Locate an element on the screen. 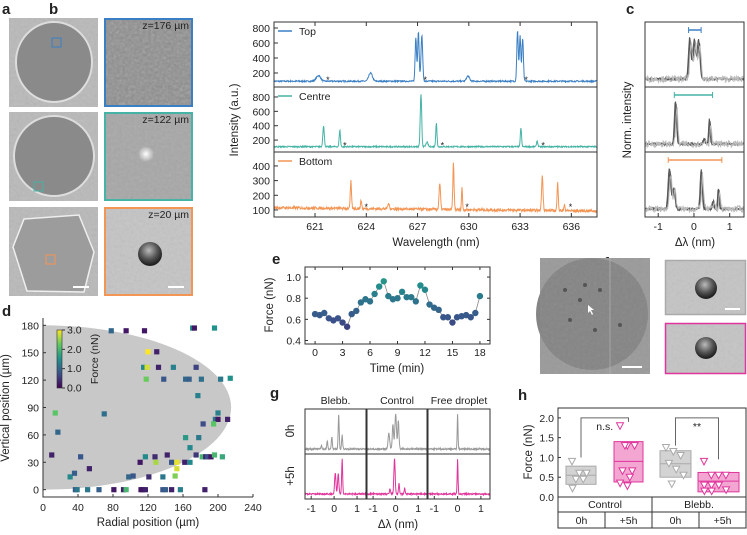 Image resolution: width=747 pixels, height=535 pixels. x-axis-label: Δλ (nm) is located at coordinates (695, 243).